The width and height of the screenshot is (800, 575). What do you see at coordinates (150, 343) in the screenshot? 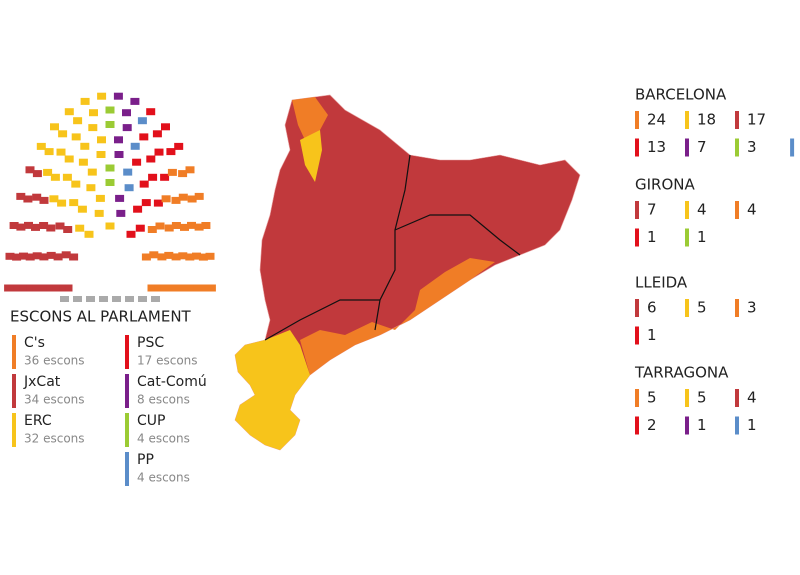
I see `party-name: PSC` at bounding box center [150, 343].